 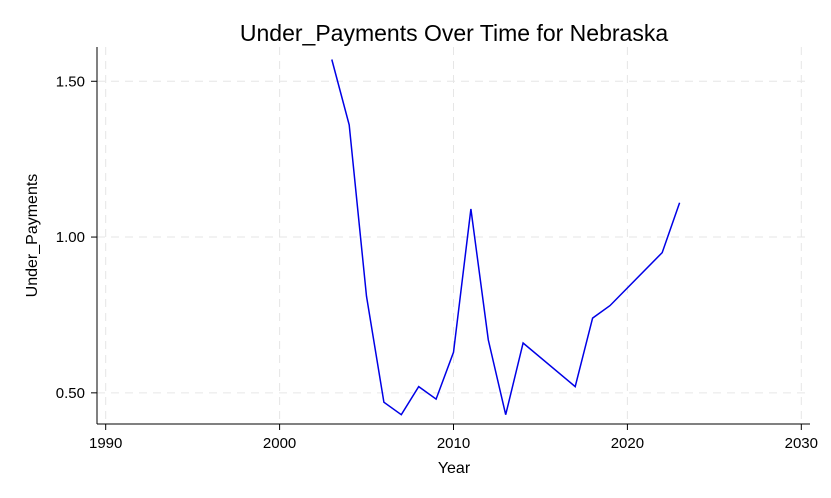 What do you see at coordinates (453, 443) in the screenshot?
I see `x-tick-label-2: 2010` at bounding box center [453, 443].